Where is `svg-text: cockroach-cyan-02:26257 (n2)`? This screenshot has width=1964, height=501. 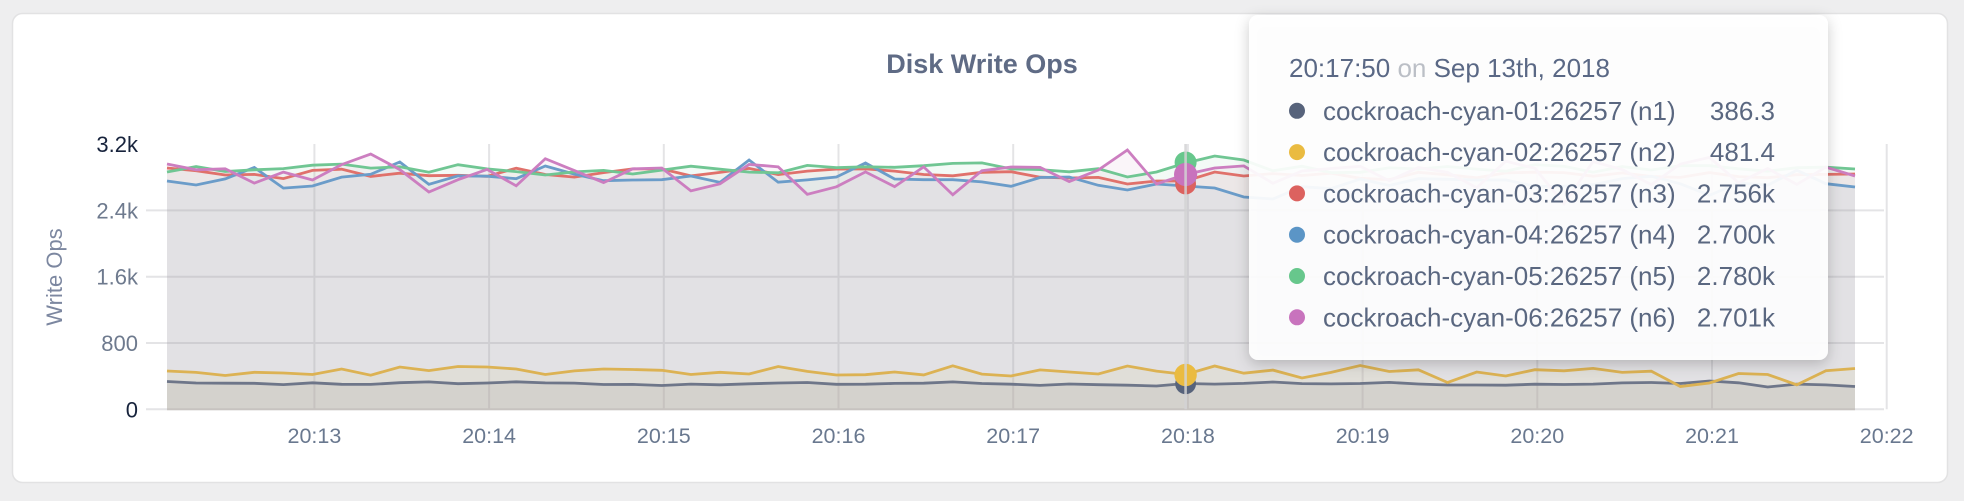 svg-text: cockroach-cyan-02:26257 (n2) is located at coordinates (1499, 152).